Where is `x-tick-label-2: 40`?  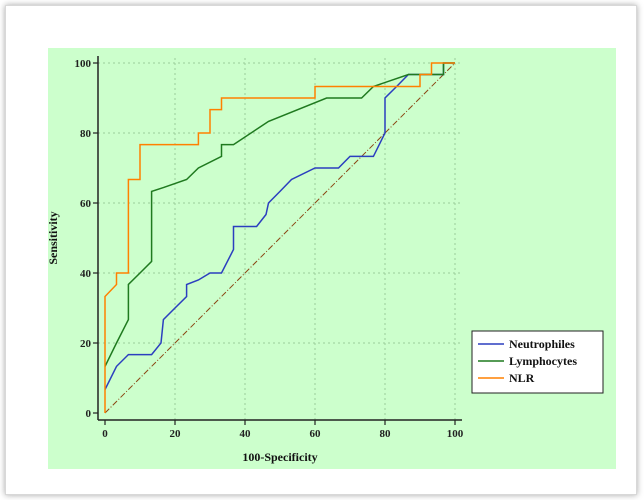 x-tick-label-2: 40 is located at coordinates (246, 434).